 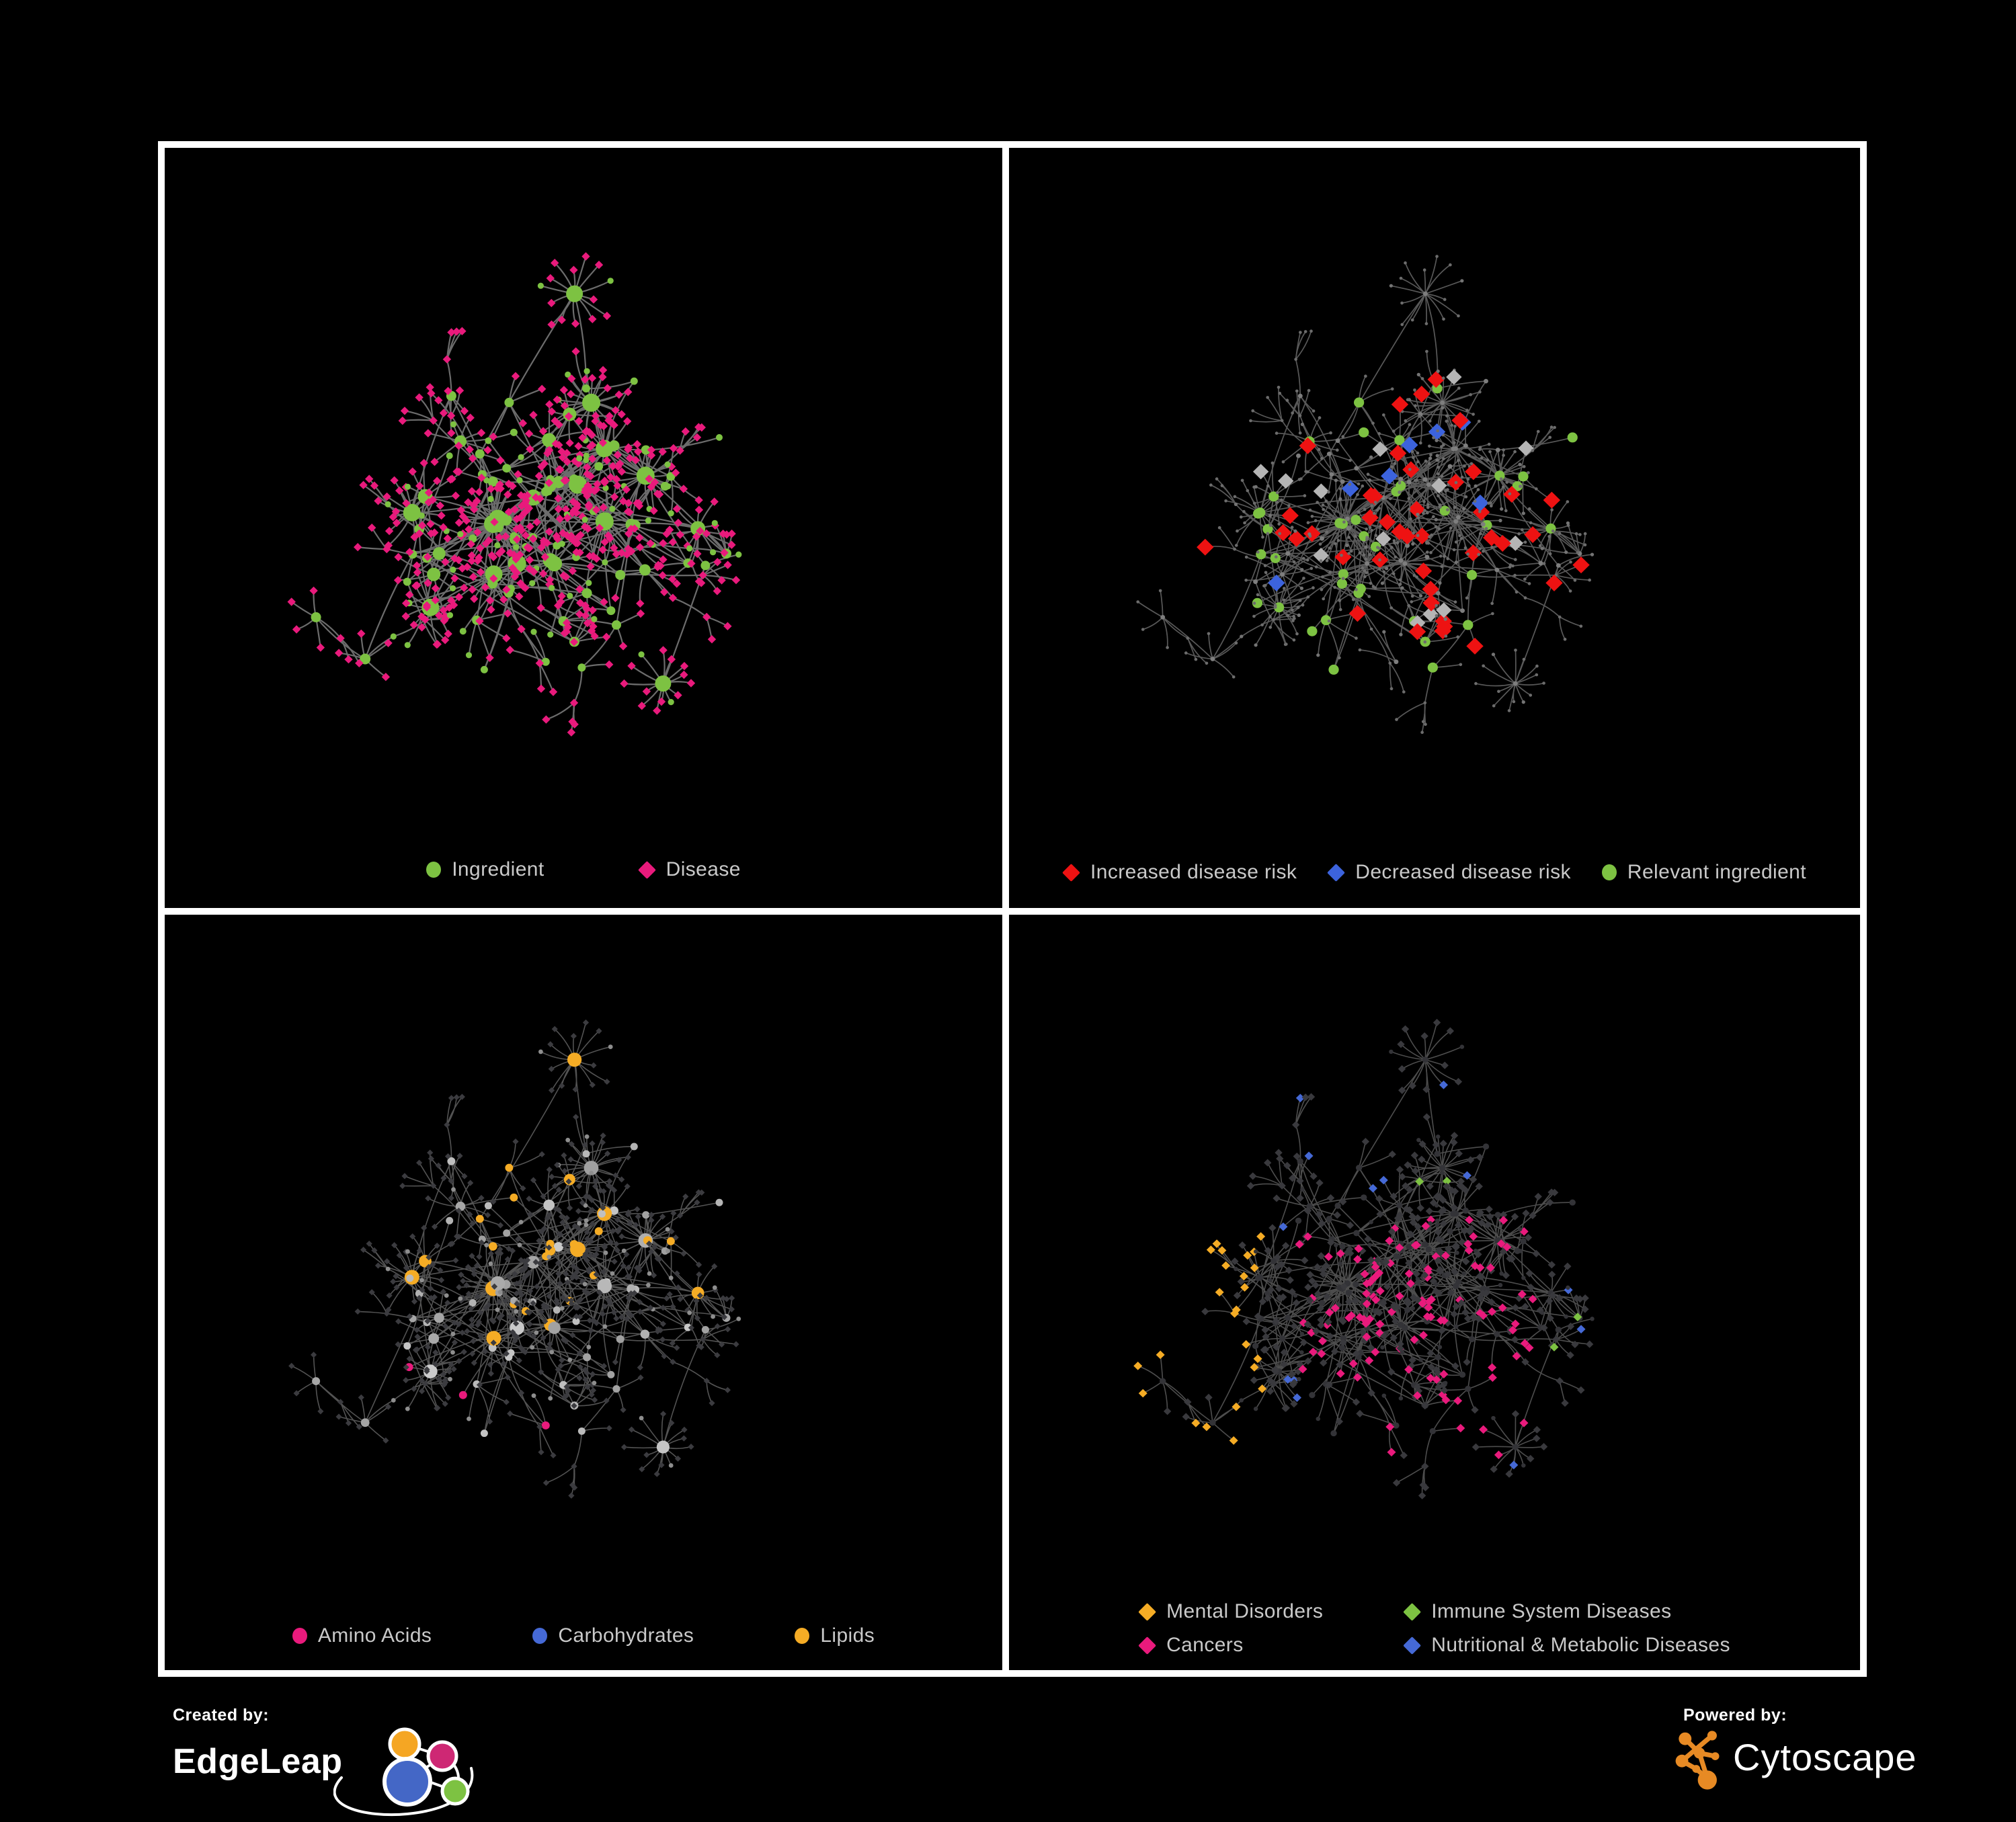 What do you see at coordinates (626, 1635) in the screenshot?
I see `legend-label-carbohydrates: Carbohydrates` at bounding box center [626, 1635].